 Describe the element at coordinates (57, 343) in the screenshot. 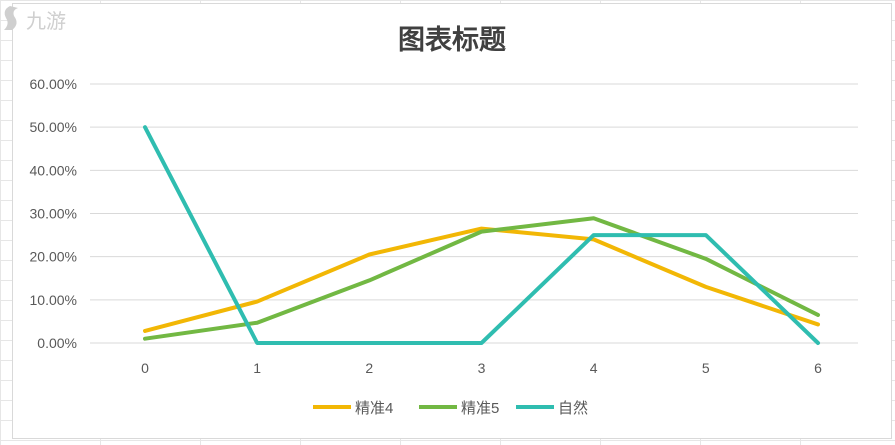

I see `y-tick-label: 0.00%` at that location.